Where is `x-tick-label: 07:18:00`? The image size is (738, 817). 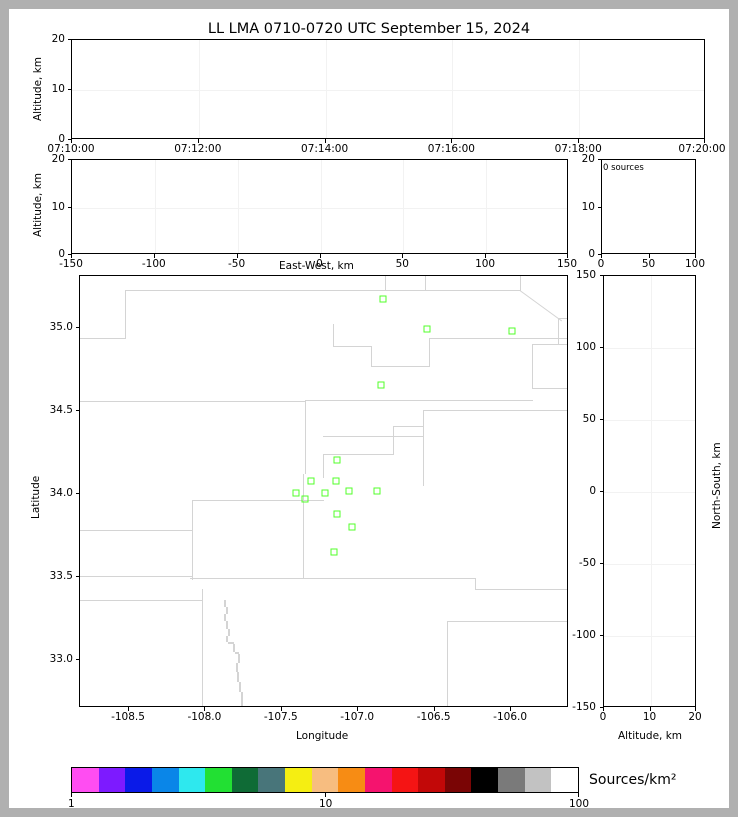
x-tick-label: 07:18:00 is located at coordinates (578, 149).